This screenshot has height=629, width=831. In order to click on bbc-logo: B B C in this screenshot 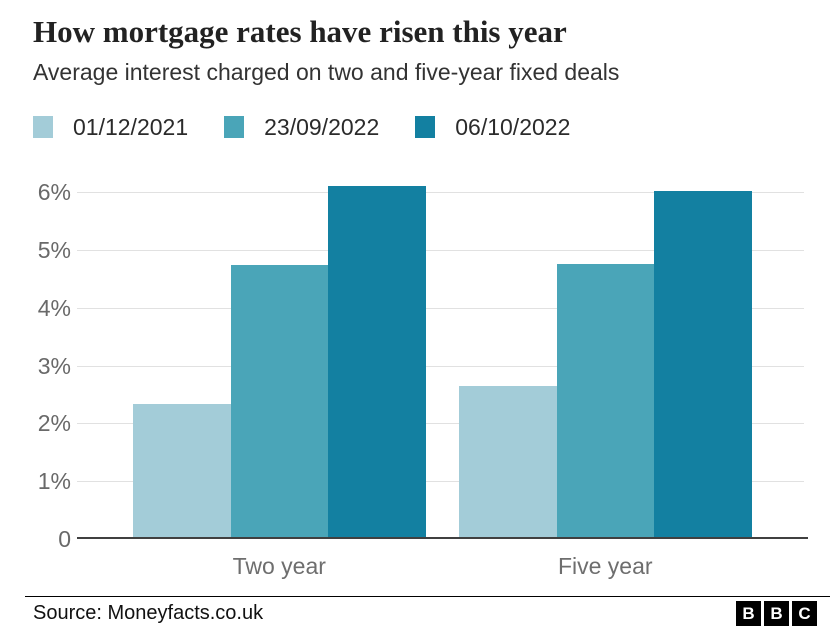, I will do `click(775, 613)`.